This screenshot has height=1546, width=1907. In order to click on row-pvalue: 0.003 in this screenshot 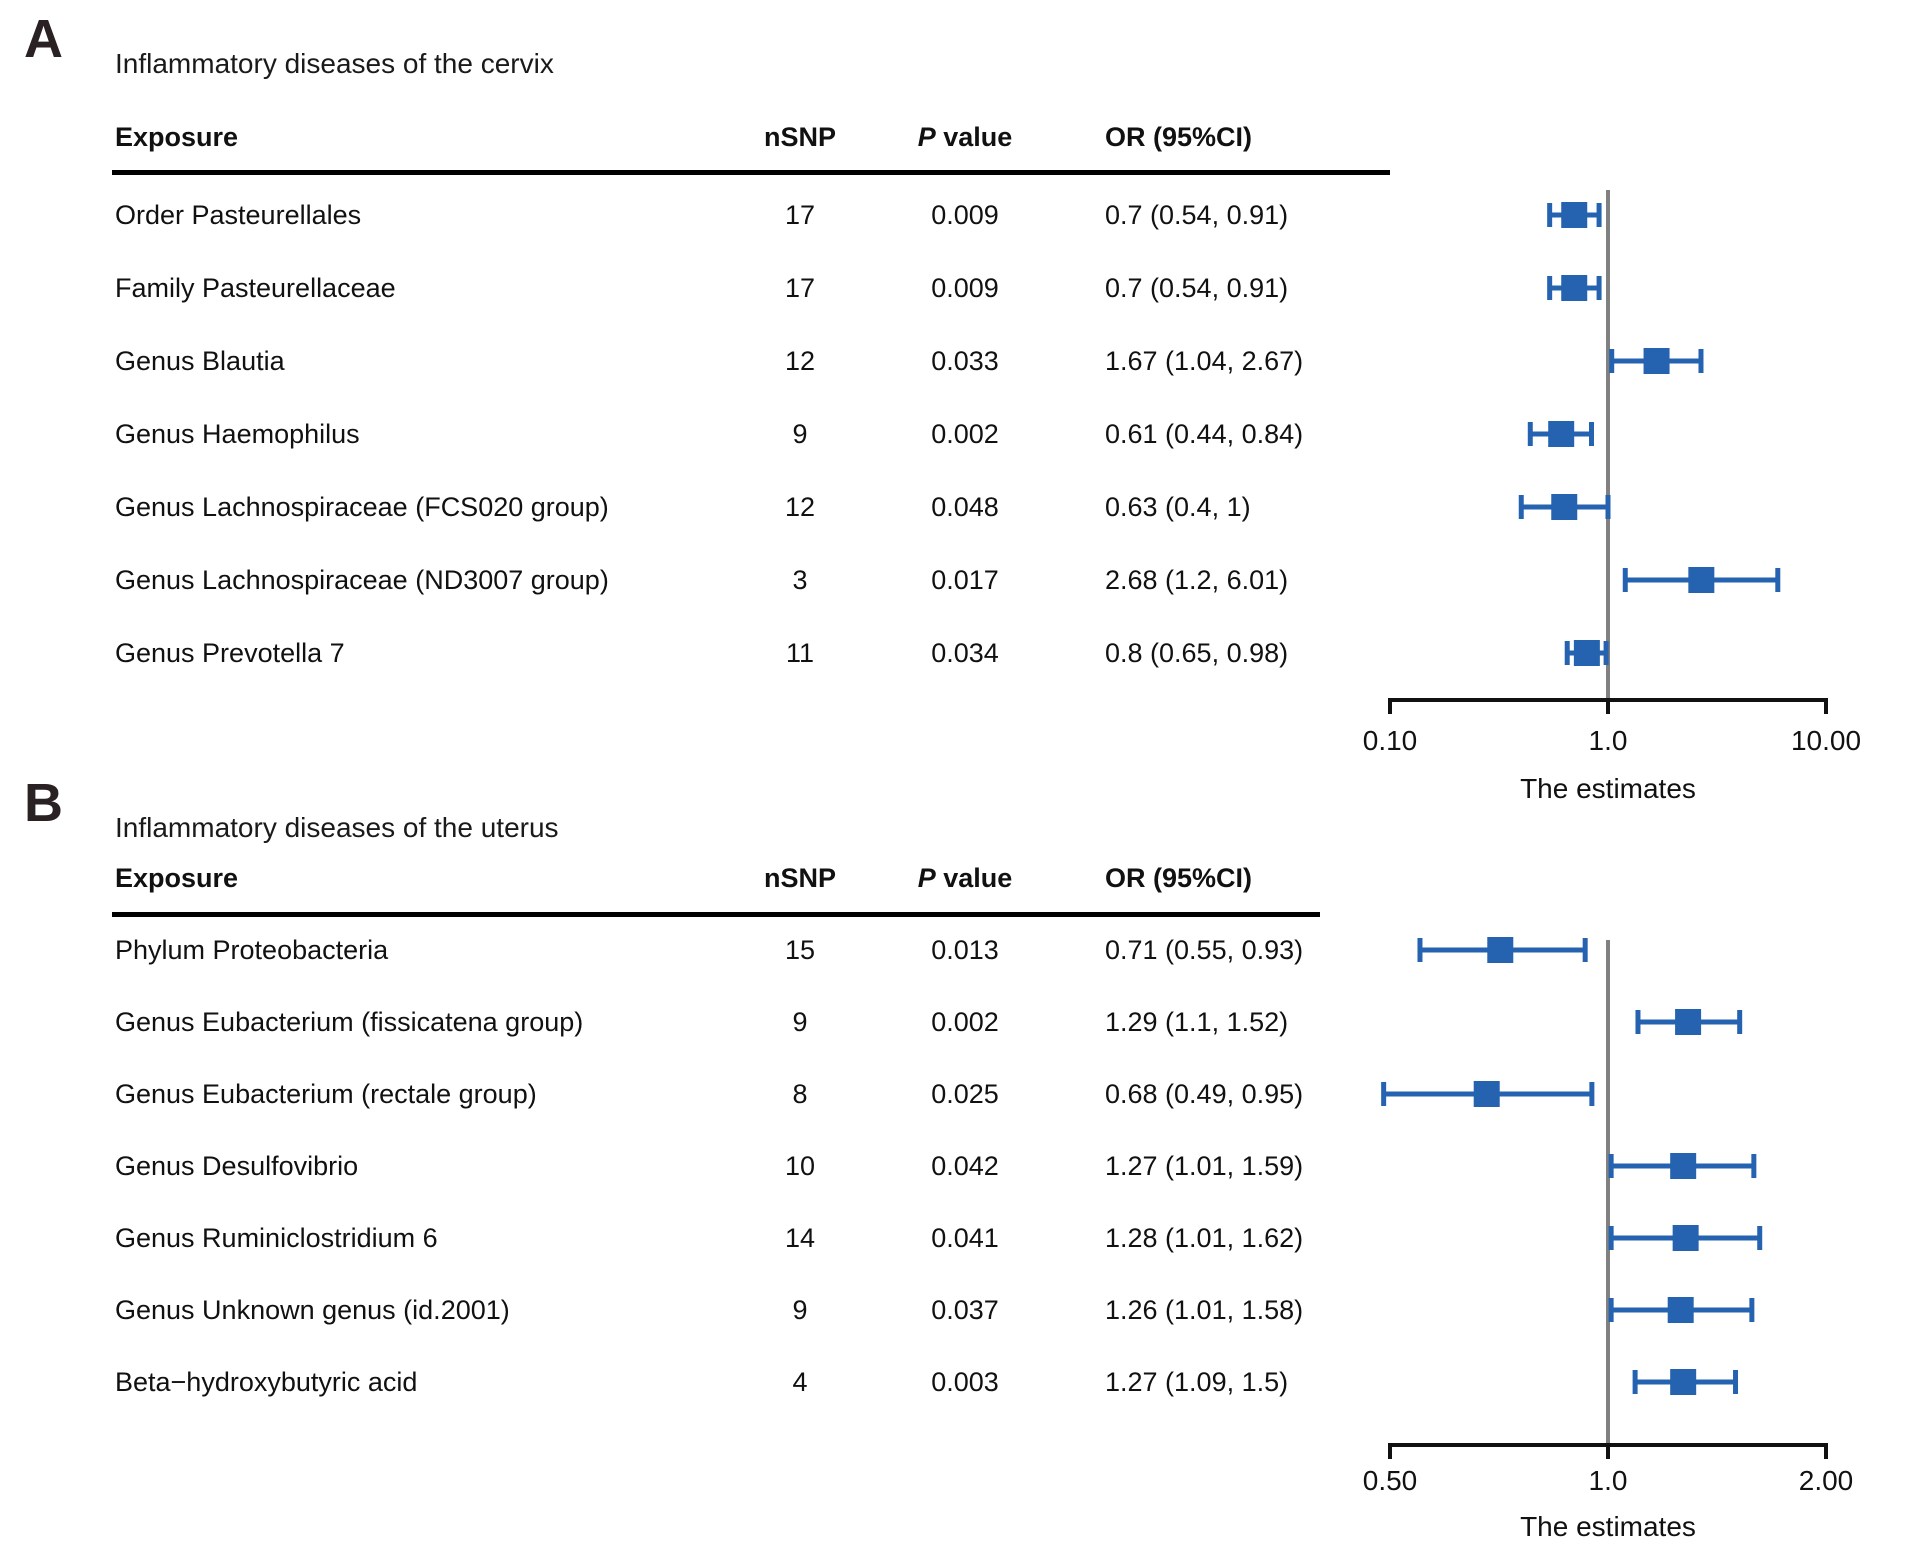, I will do `click(965, 1382)`.